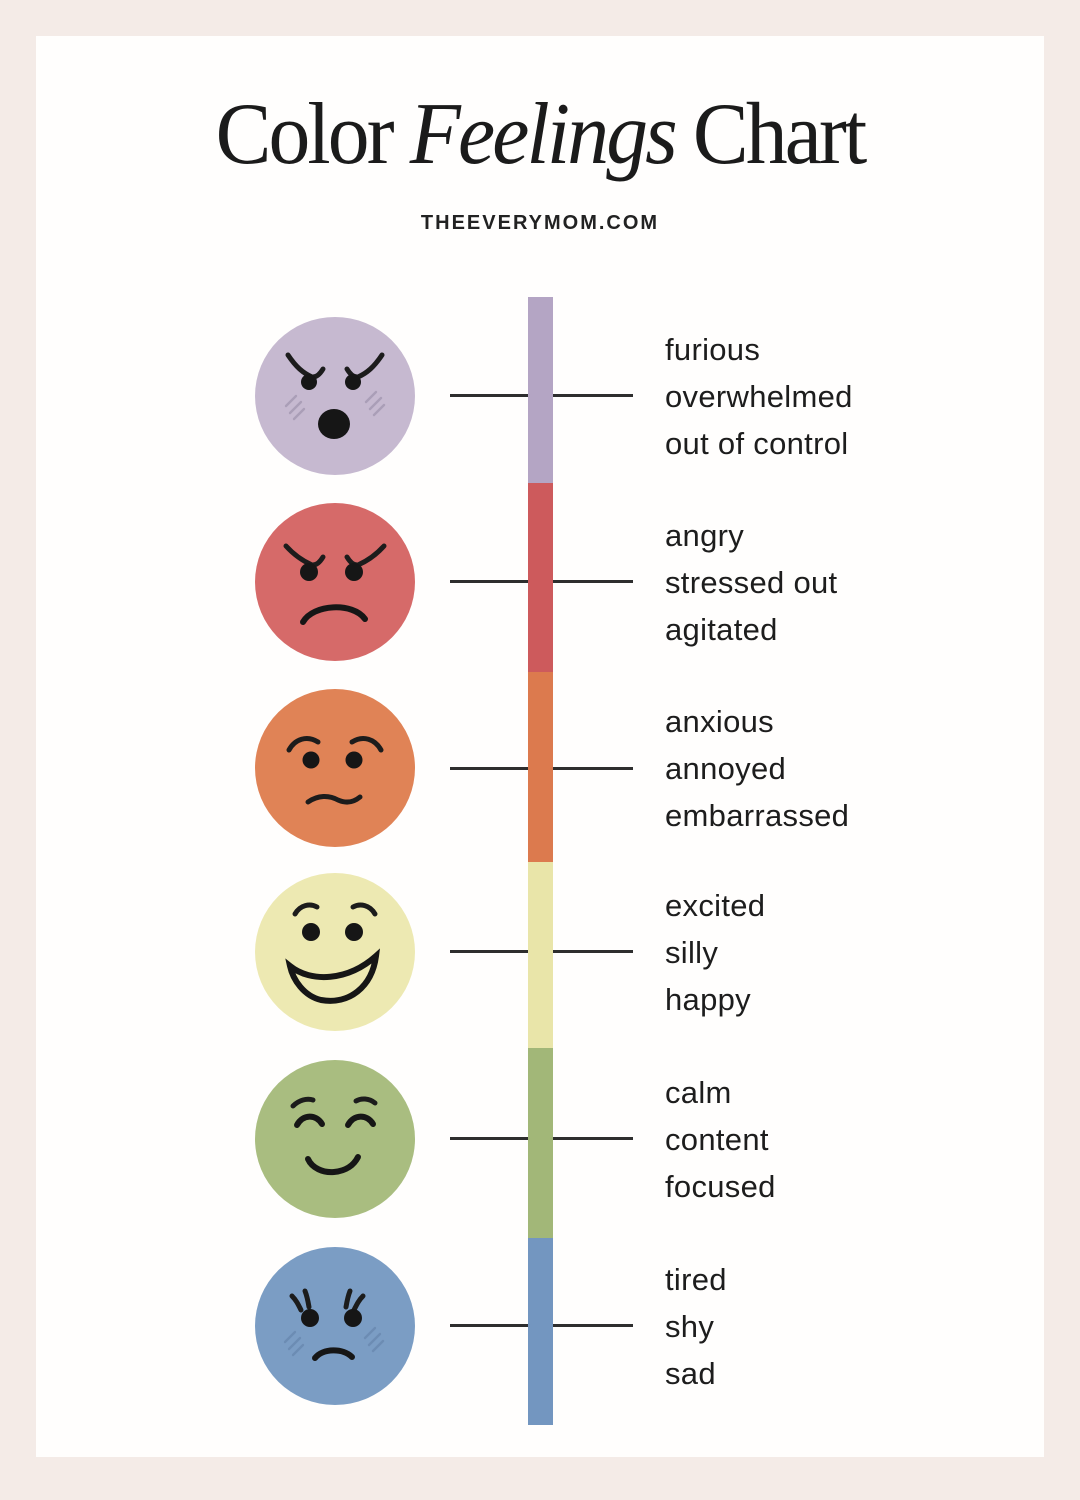  What do you see at coordinates (715, 905) in the screenshot?
I see `feeling-label: excited` at bounding box center [715, 905].